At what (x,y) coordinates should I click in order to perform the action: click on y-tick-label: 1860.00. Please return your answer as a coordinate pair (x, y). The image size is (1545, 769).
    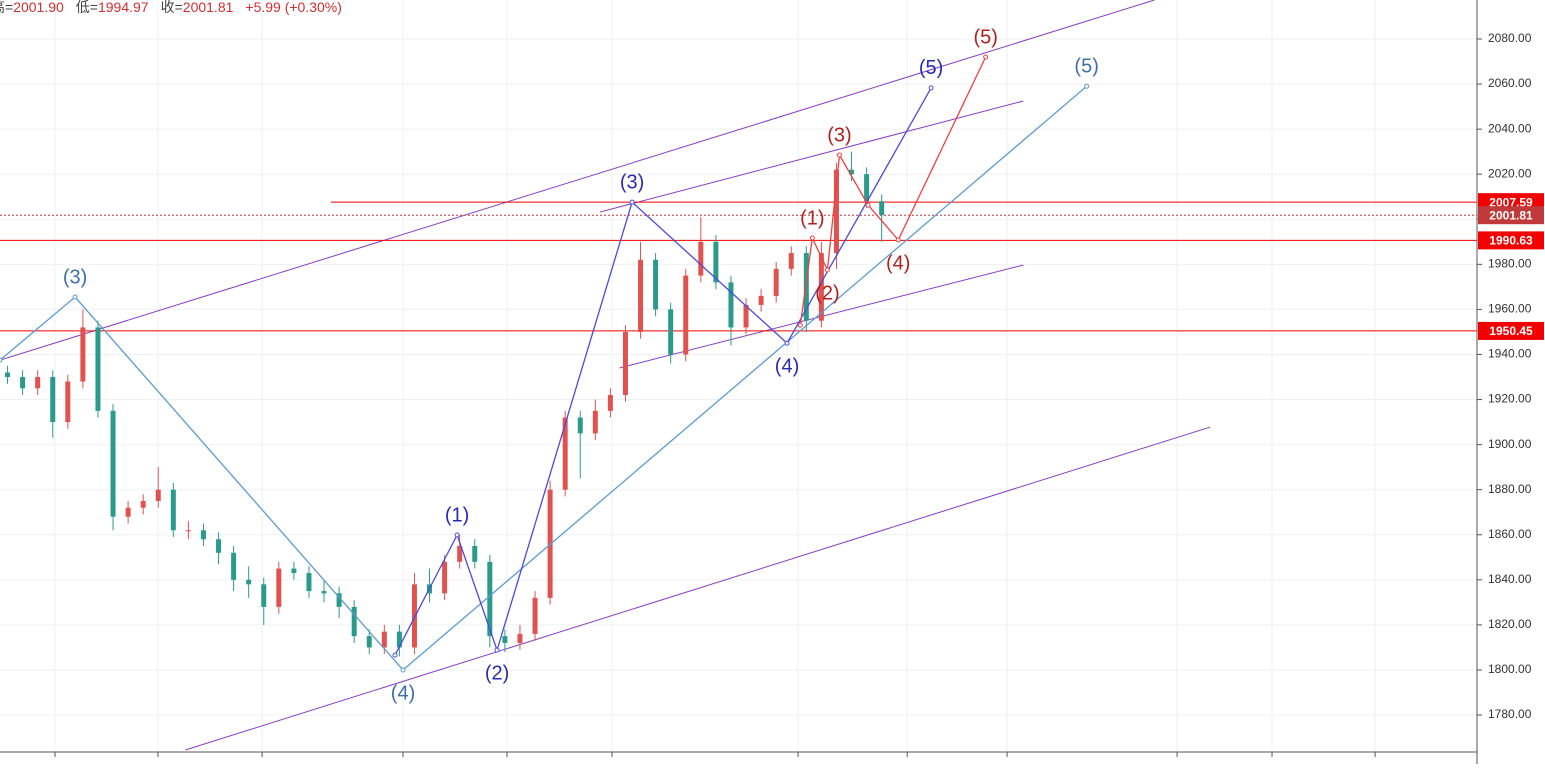
    Looking at the image, I should click on (1510, 534).